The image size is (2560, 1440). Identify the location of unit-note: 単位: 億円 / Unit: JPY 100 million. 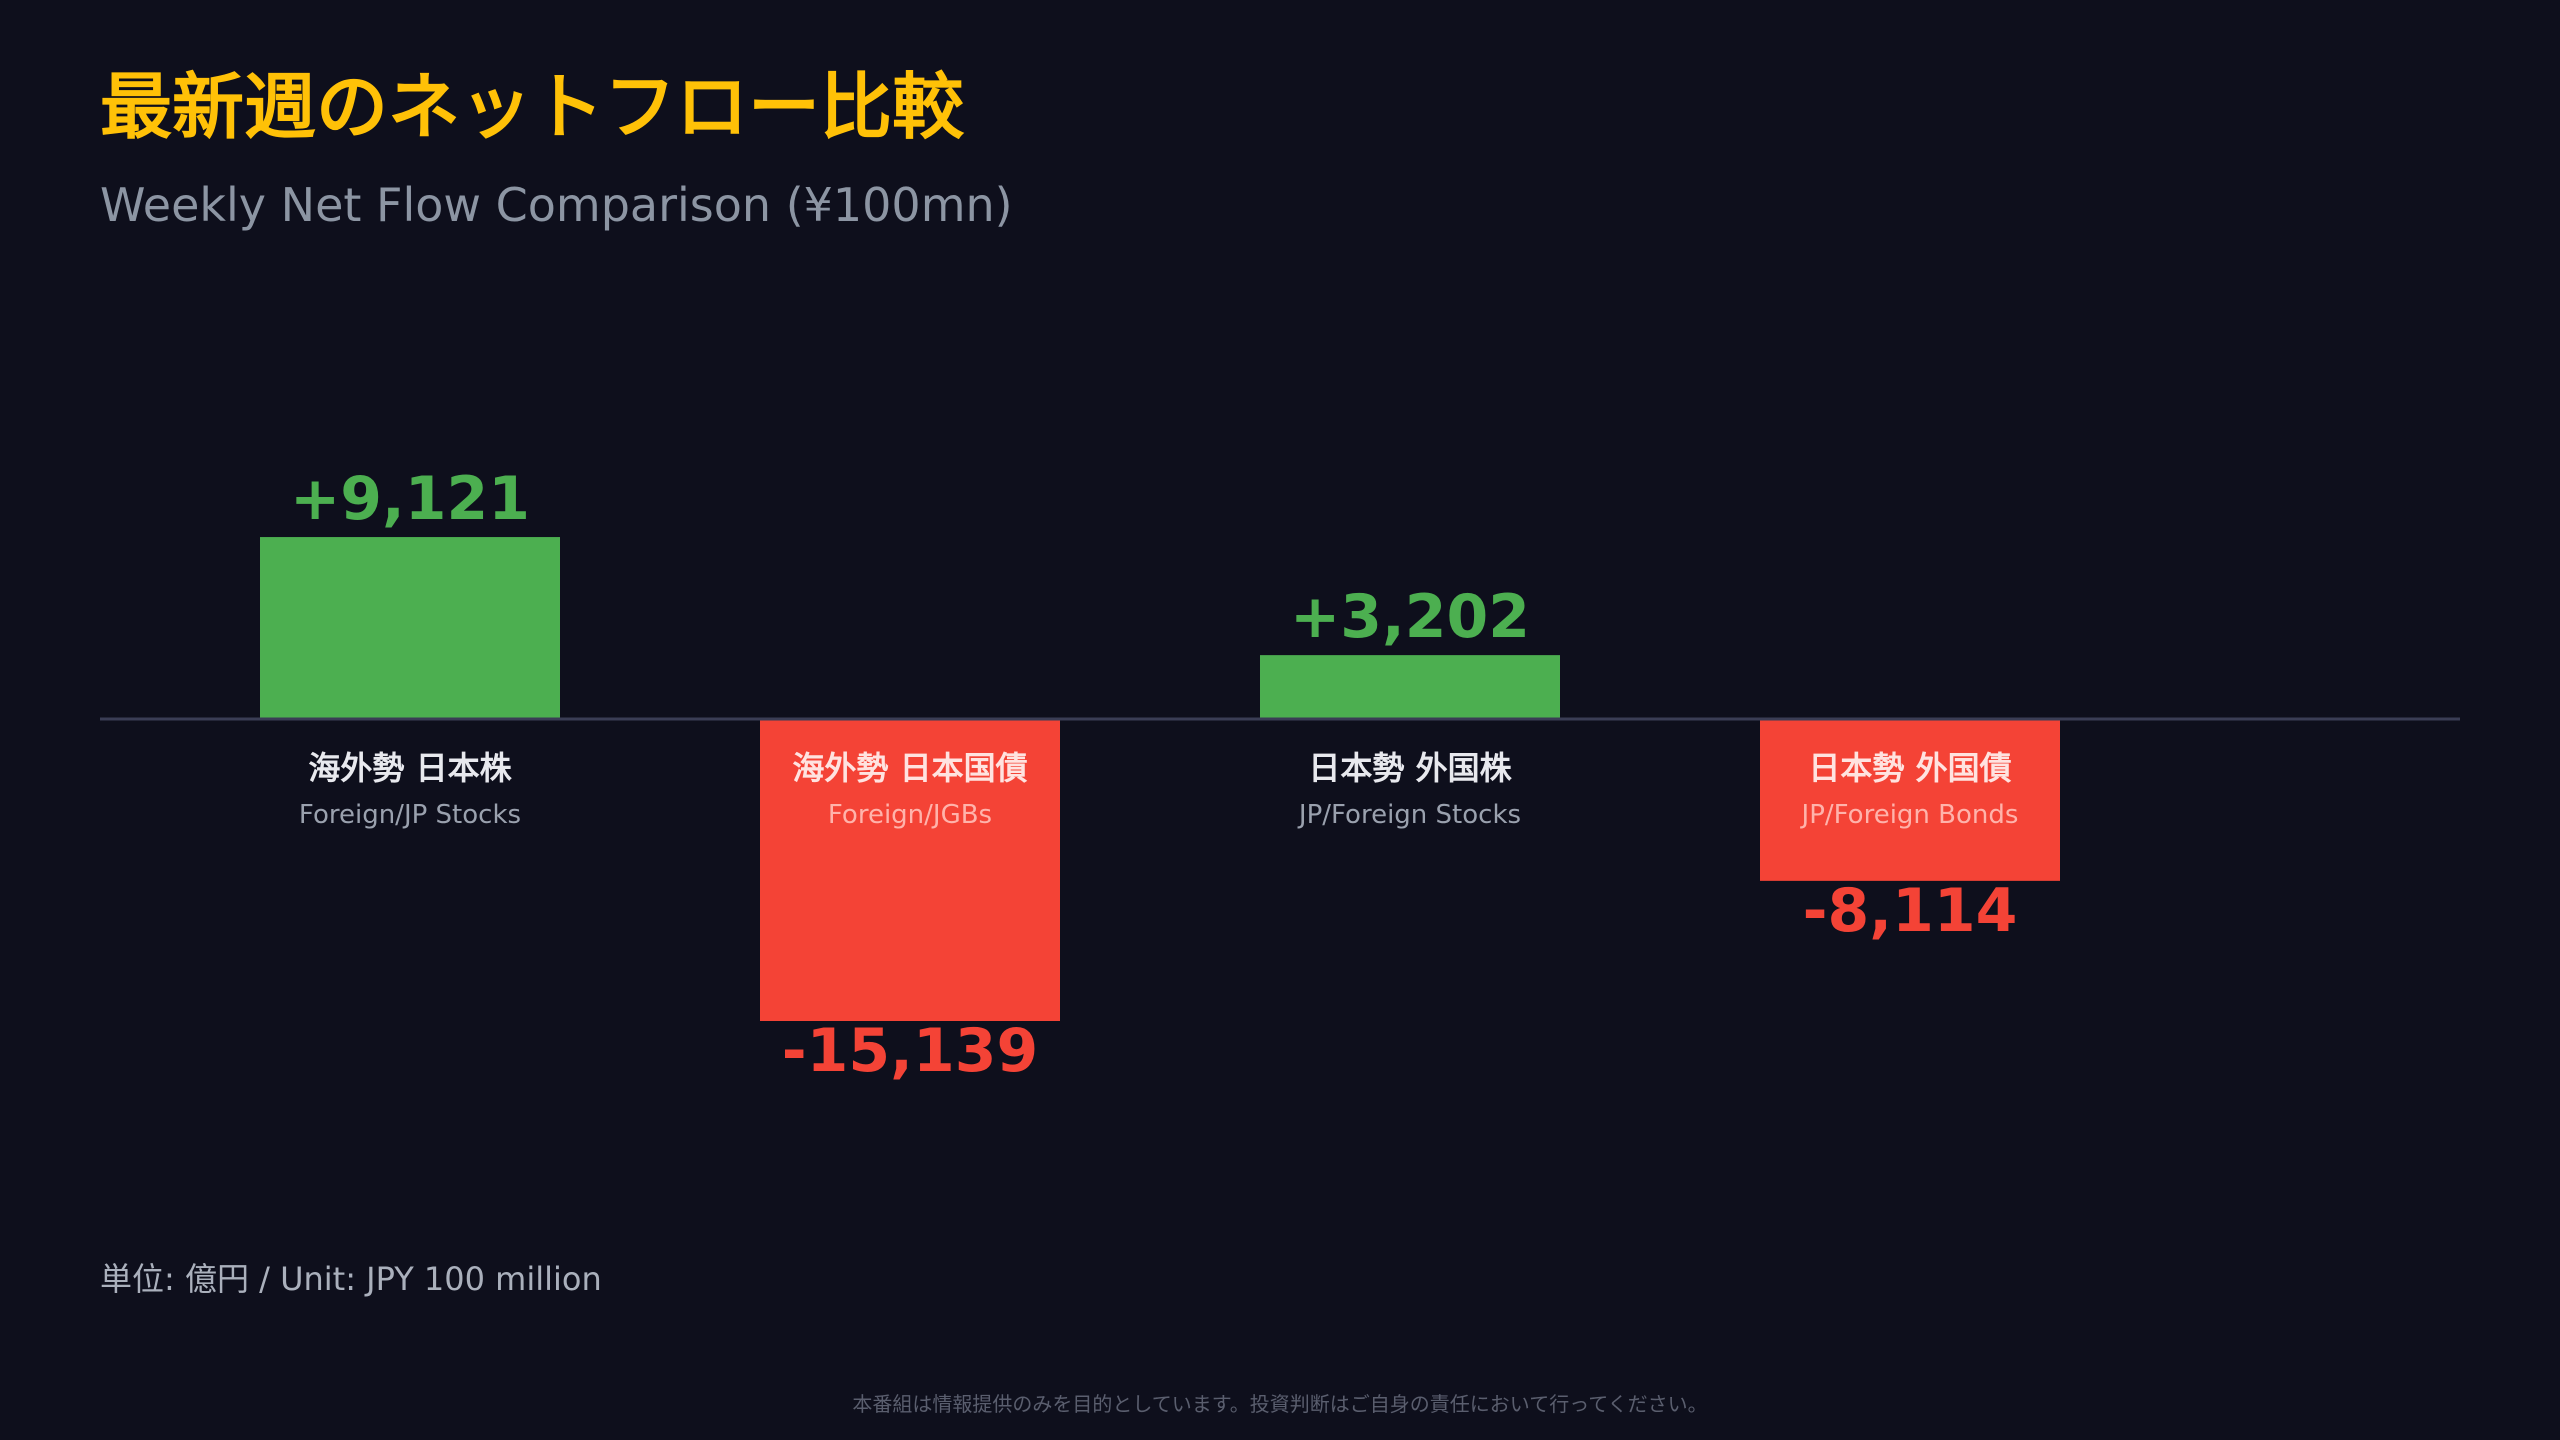
(351, 1279).